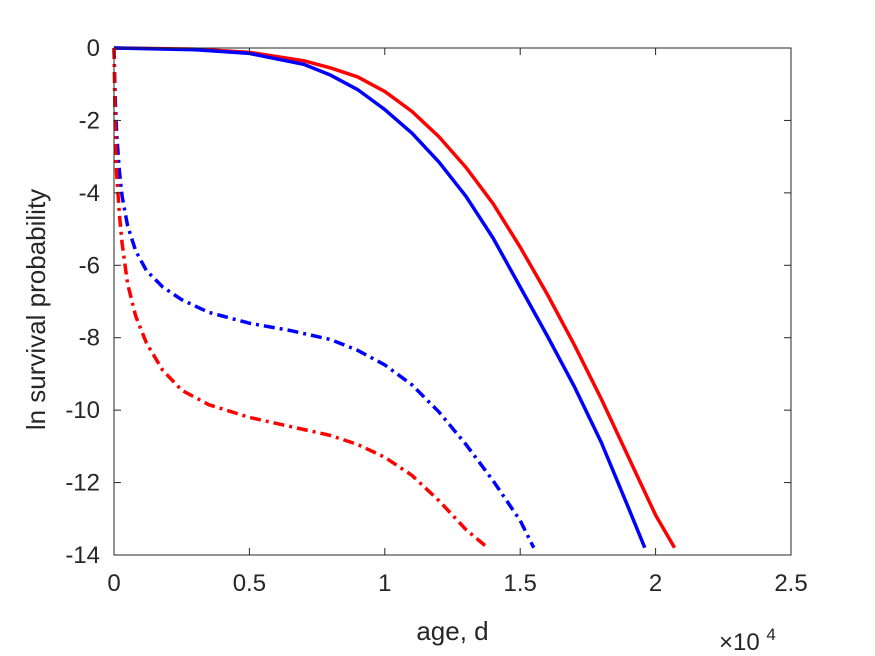  What do you see at coordinates (790, 583) in the screenshot?
I see `x-tick-label: 2.5` at bounding box center [790, 583].